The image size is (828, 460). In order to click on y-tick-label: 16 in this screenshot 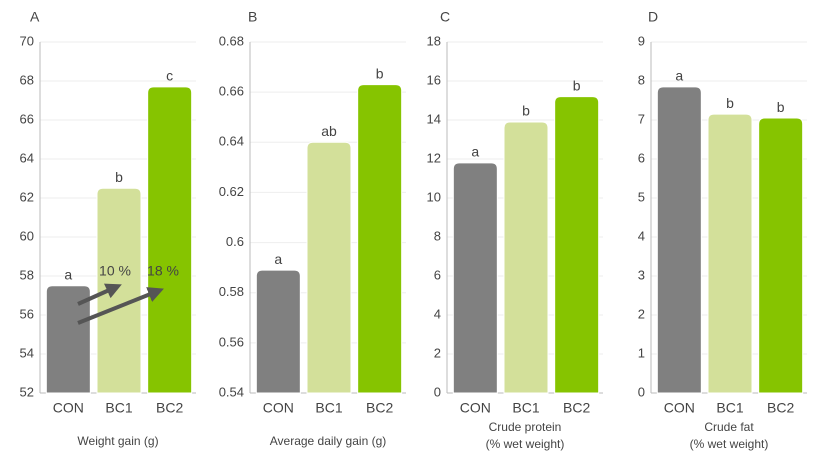, I will do `click(434, 79)`.